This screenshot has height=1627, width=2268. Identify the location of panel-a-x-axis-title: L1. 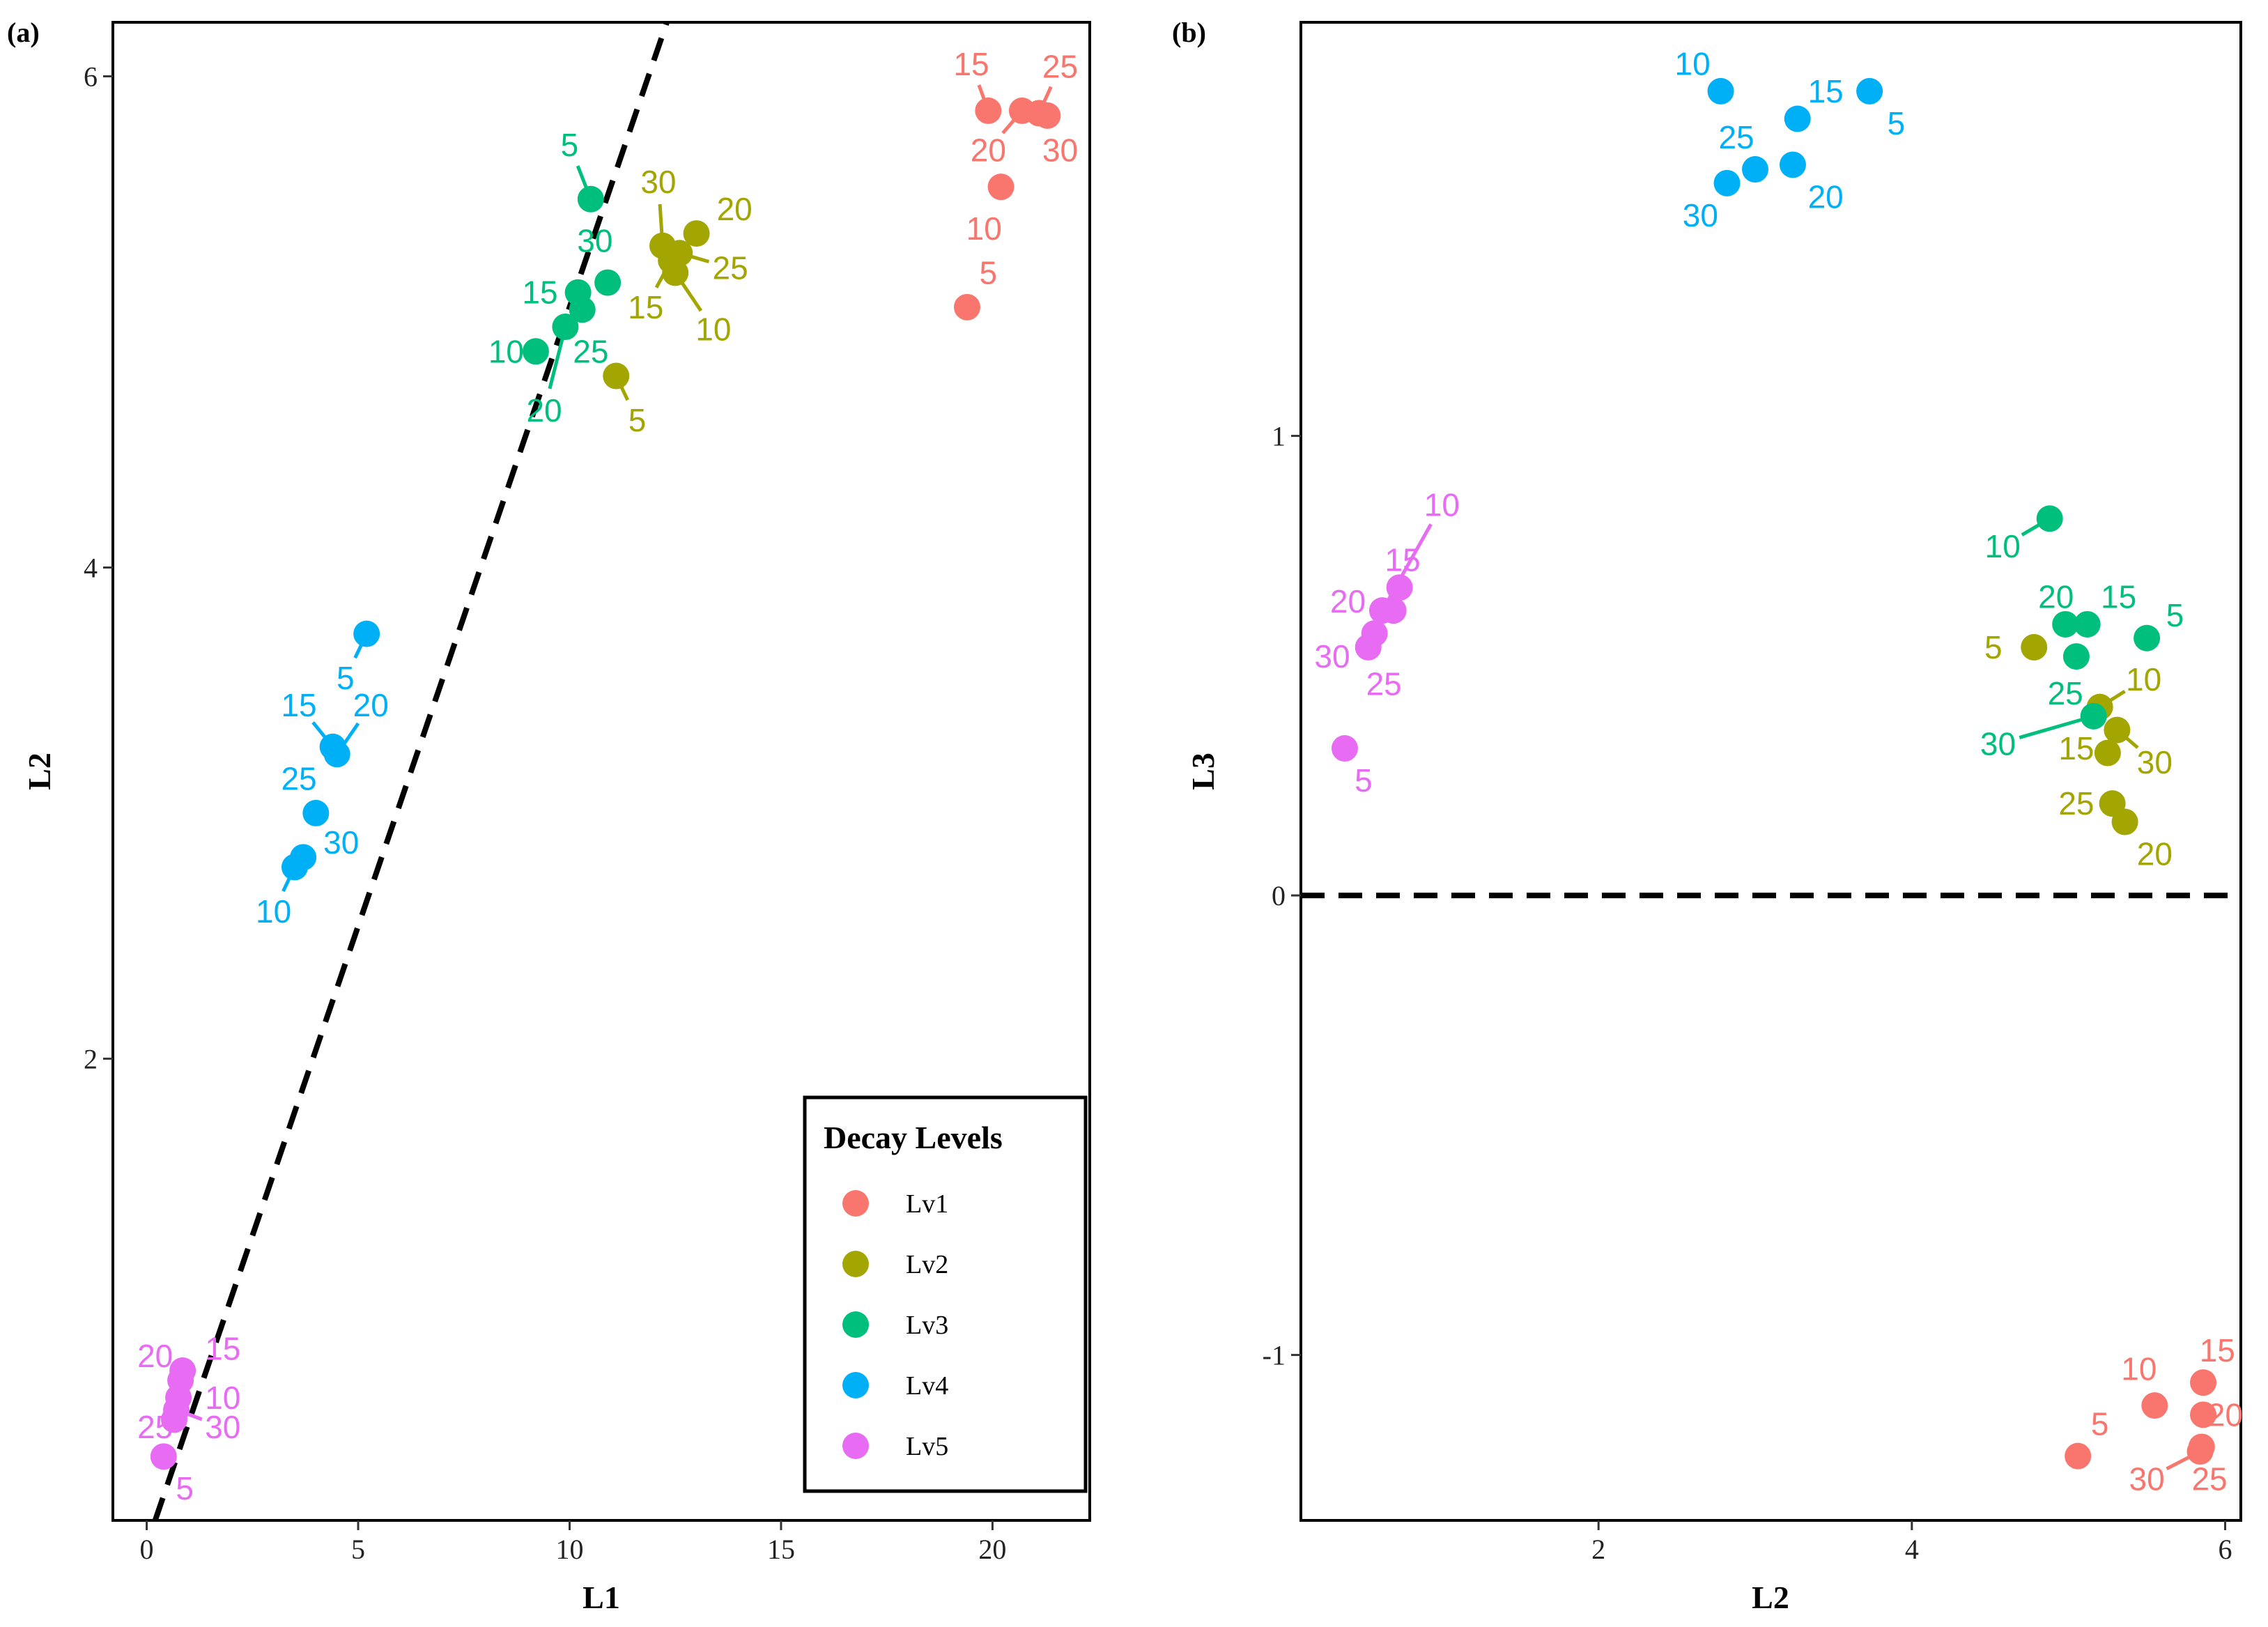
(601, 1597).